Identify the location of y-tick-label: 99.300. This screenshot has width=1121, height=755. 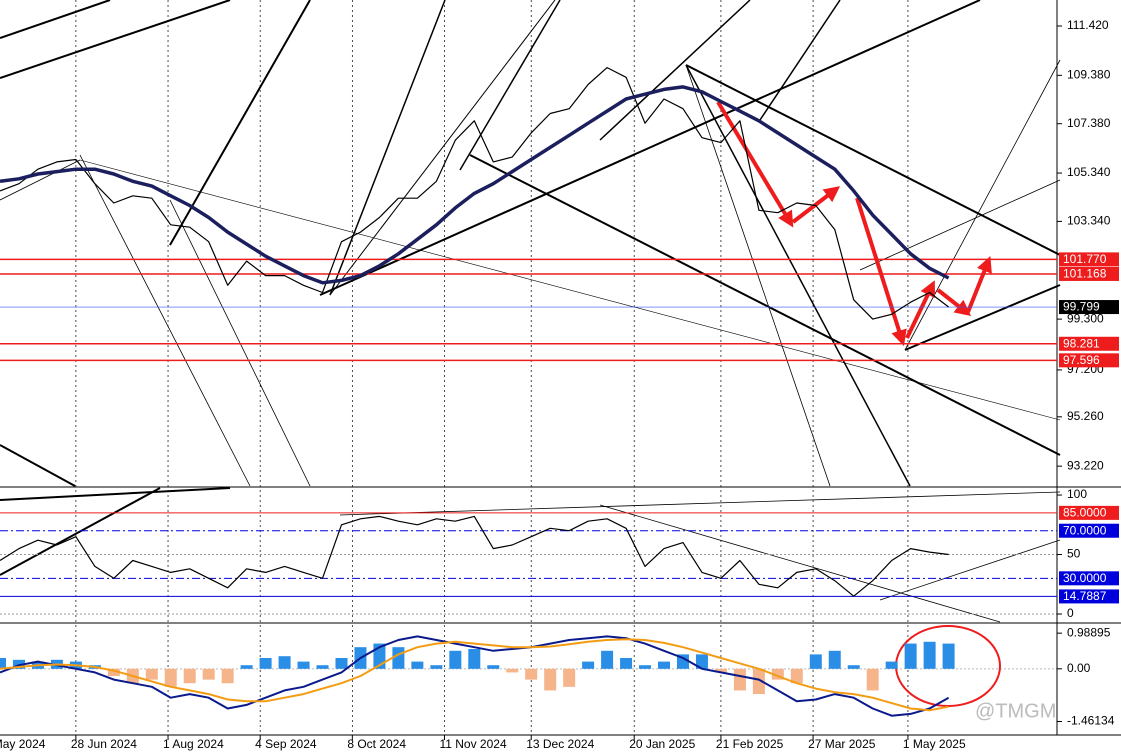
(1085, 318).